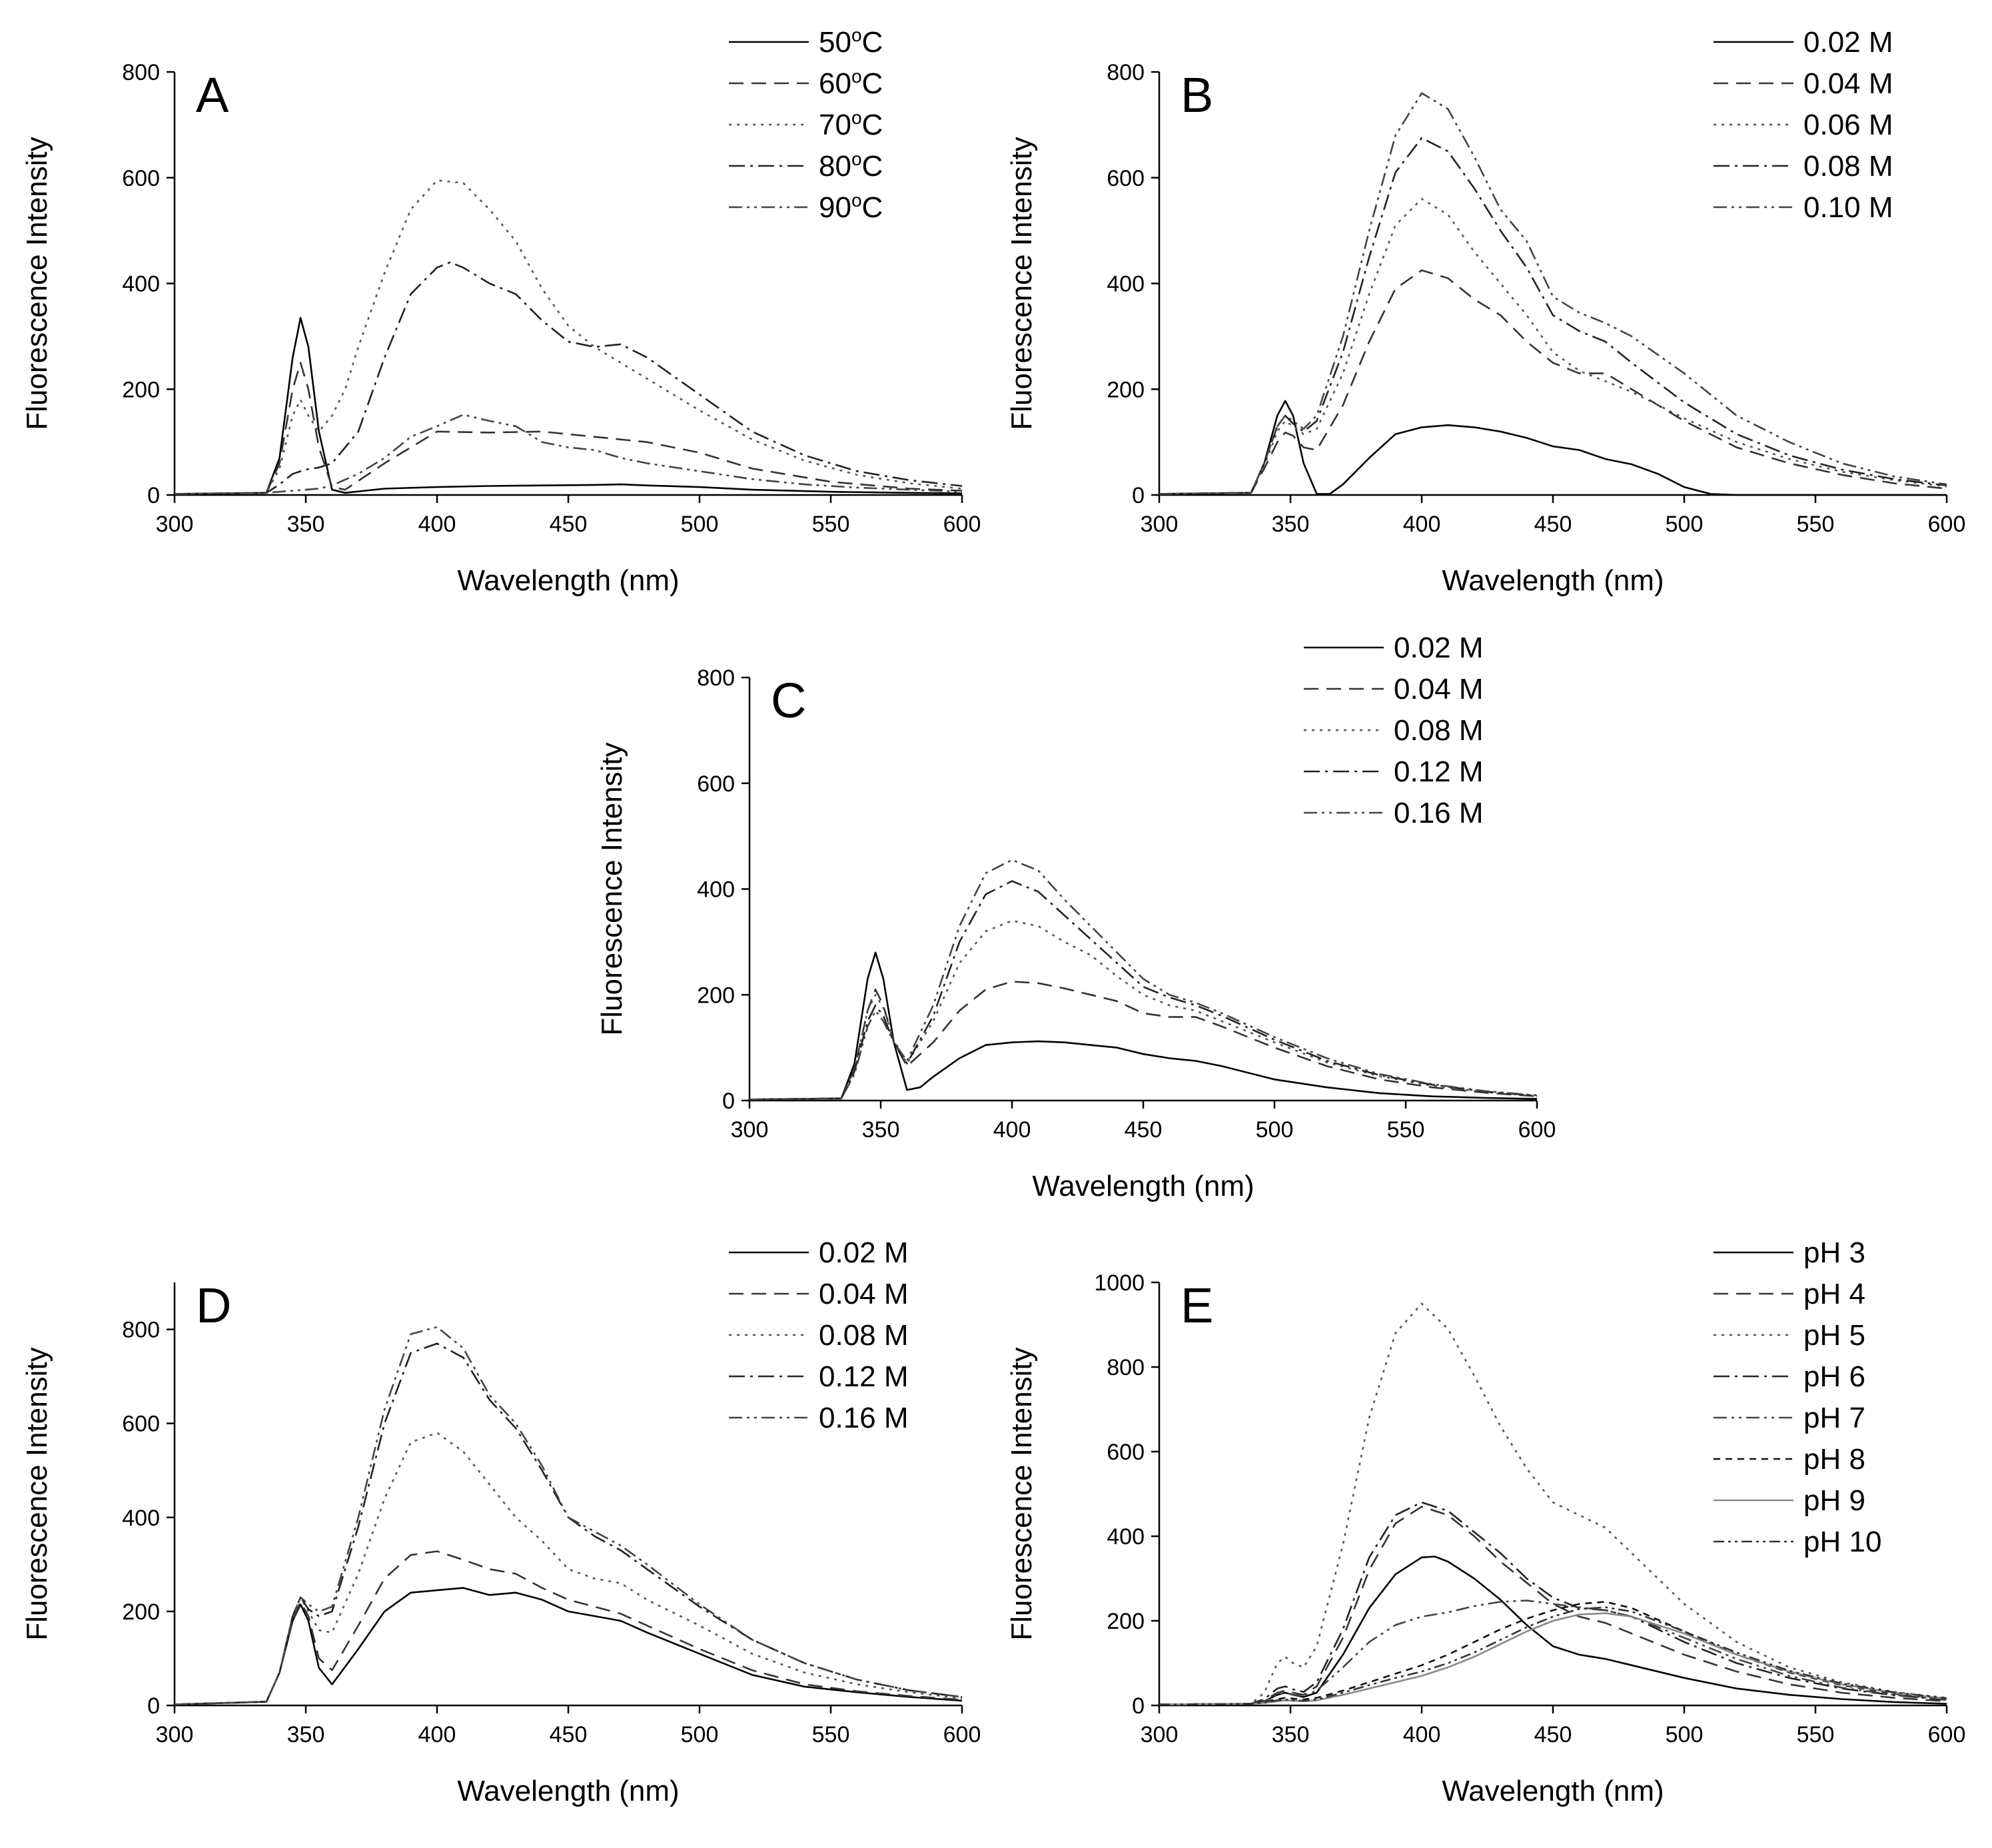 This screenshot has height=1848, width=1992. What do you see at coordinates (213, 1305) in the screenshot?
I see `panel-letter: D` at bounding box center [213, 1305].